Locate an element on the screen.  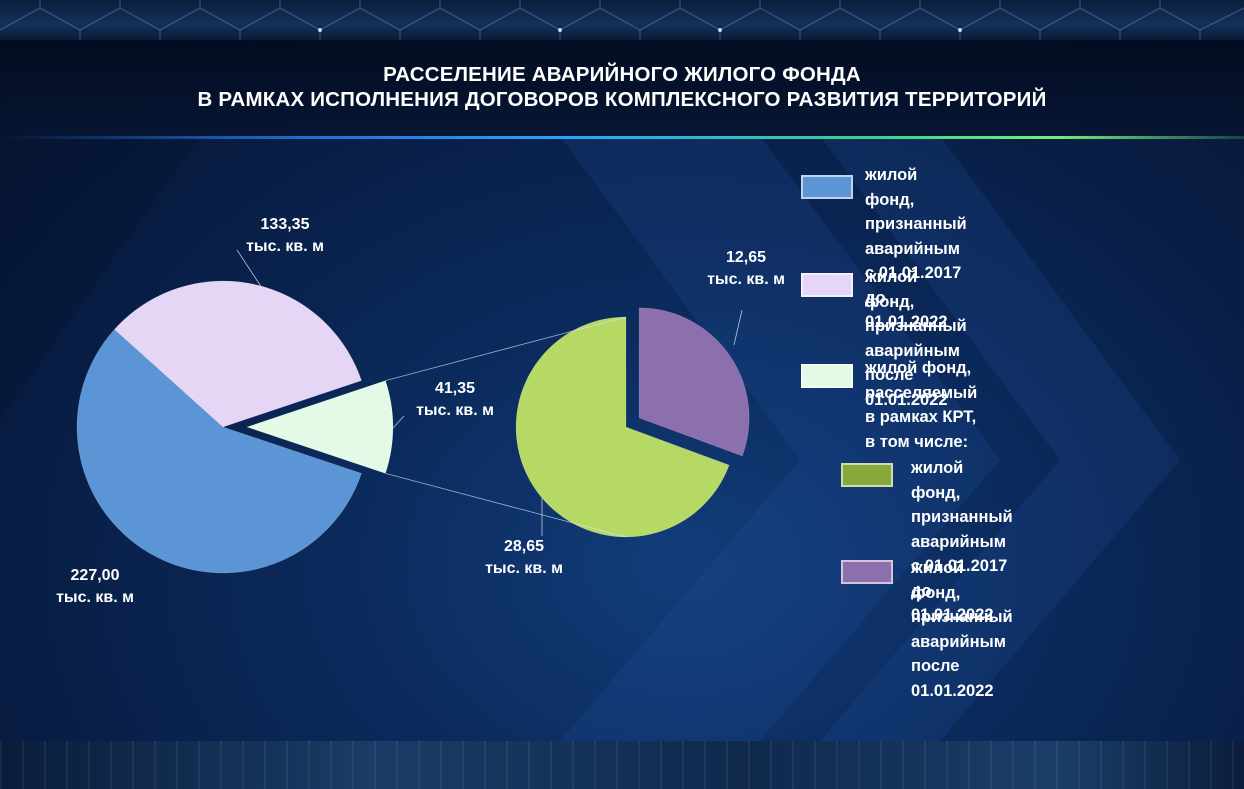
data-label: 12,65 is located at coordinates (746, 257).